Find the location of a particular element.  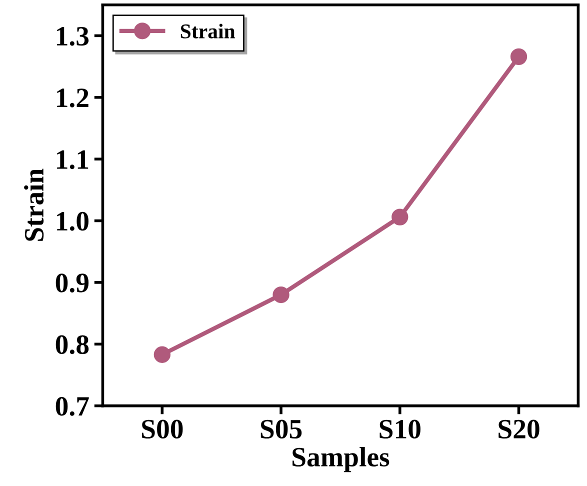

y-tick-label: 1.1 is located at coordinates (72, 160).